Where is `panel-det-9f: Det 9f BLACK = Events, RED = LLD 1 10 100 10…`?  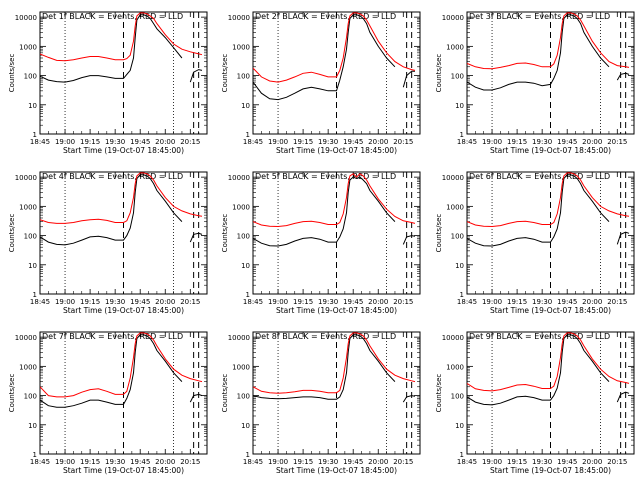 panel-det-9f: Det 9f BLACK = Events, RED = LLD 1 10 100 10… is located at coordinates (535, 403).